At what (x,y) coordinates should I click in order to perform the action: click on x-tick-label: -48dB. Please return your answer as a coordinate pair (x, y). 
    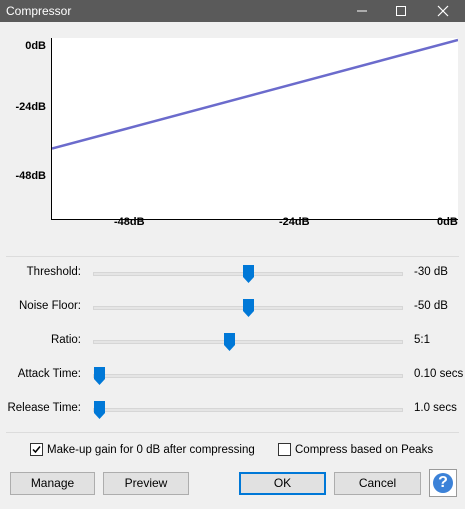
    Looking at the image, I should click on (129, 222).